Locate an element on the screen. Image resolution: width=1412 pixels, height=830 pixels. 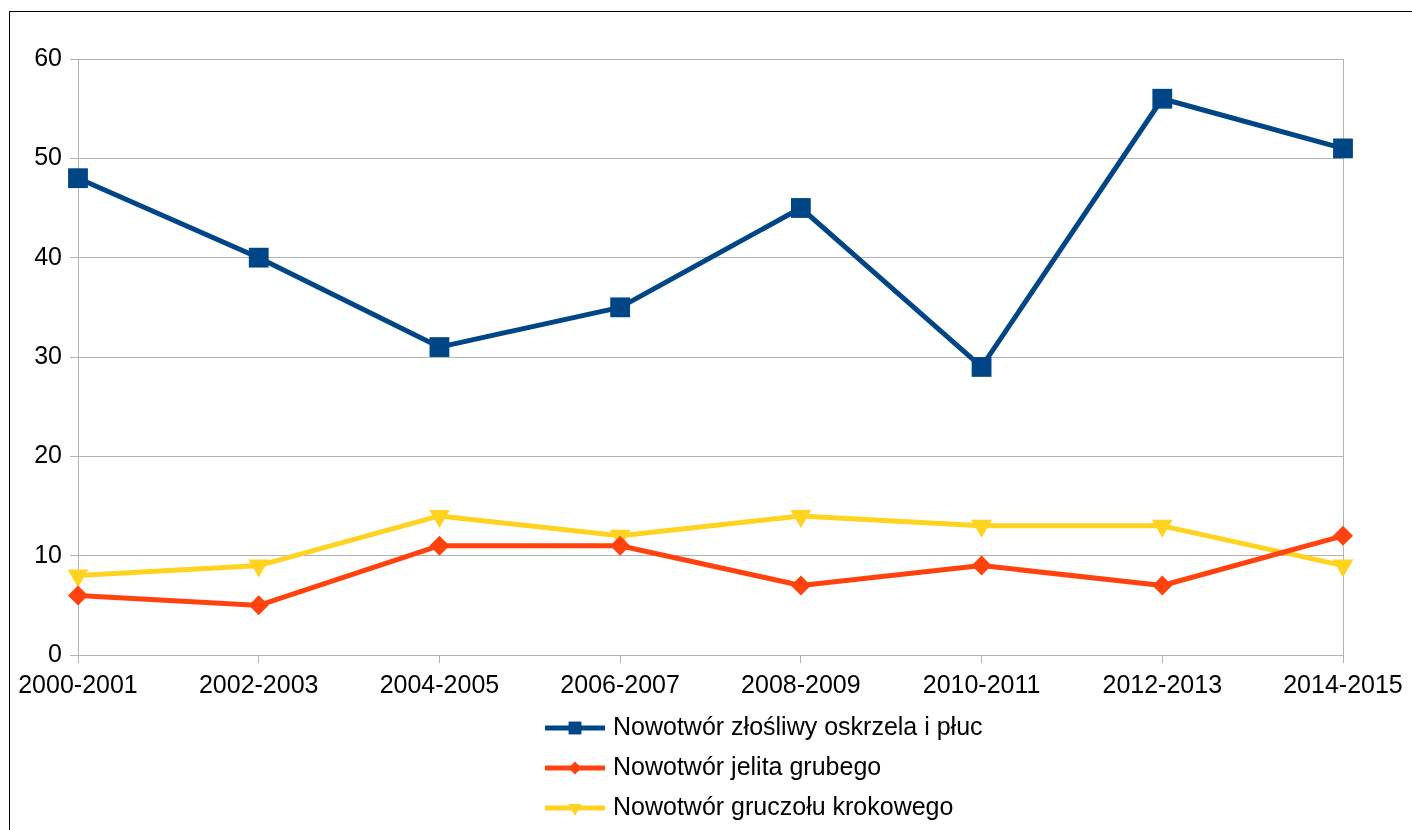
y-tick-label: 20 is located at coordinates (48, 454).